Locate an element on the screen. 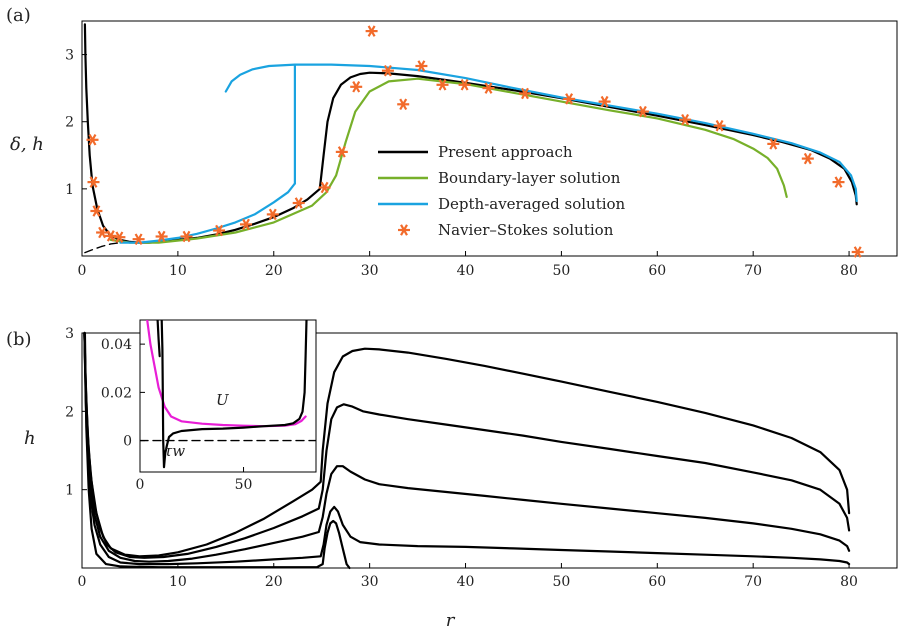  panel-b-x-axis-label: r is located at coordinates (451, 620).